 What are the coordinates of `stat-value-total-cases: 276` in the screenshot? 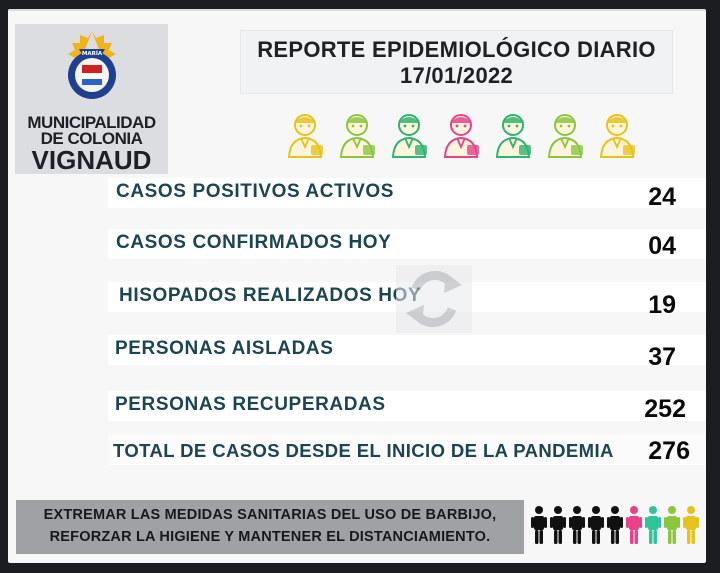 It's located at (669, 451).